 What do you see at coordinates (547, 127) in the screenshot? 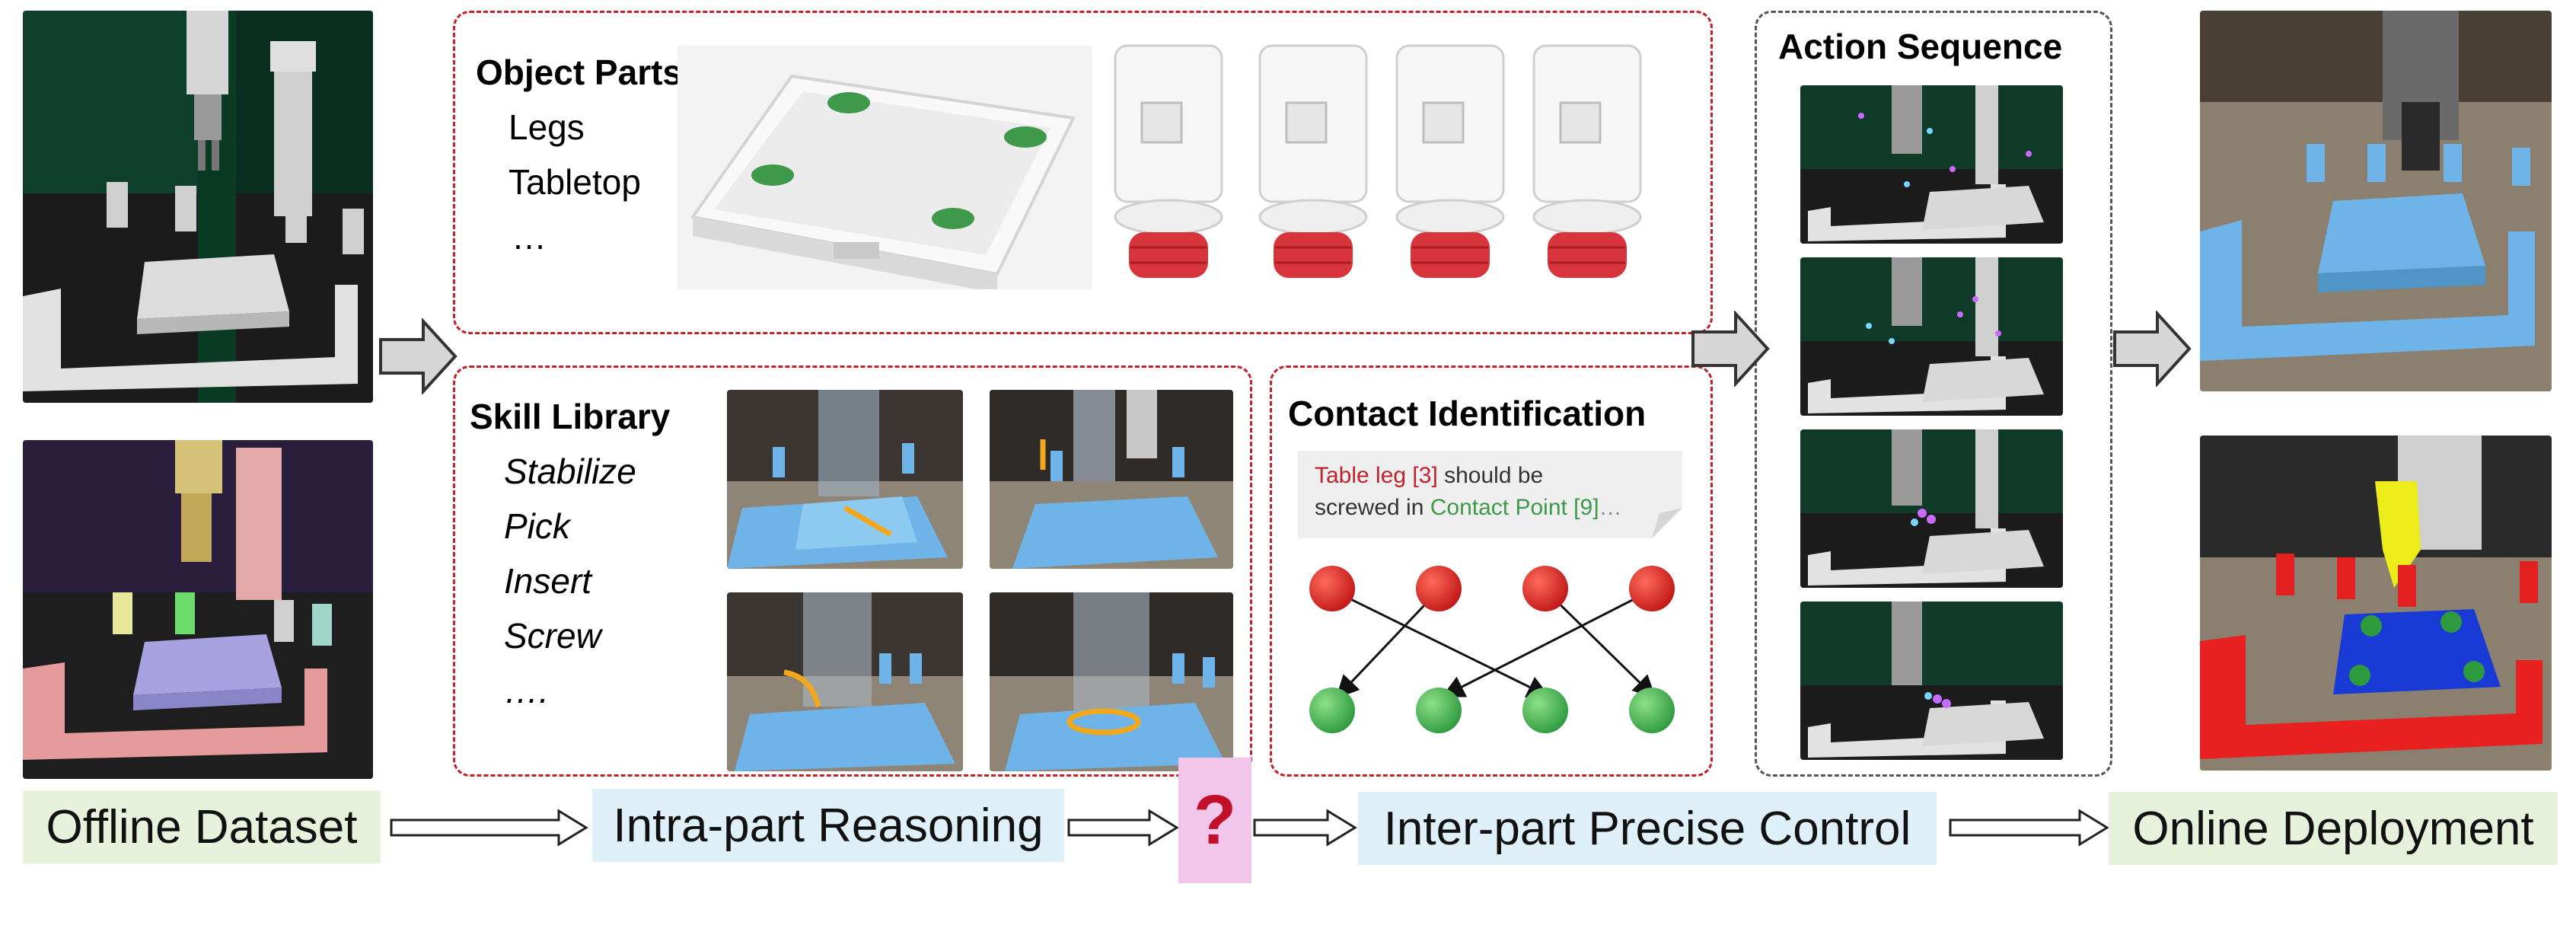
I see `object-part-item: Legs` at bounding box center [547, 127].